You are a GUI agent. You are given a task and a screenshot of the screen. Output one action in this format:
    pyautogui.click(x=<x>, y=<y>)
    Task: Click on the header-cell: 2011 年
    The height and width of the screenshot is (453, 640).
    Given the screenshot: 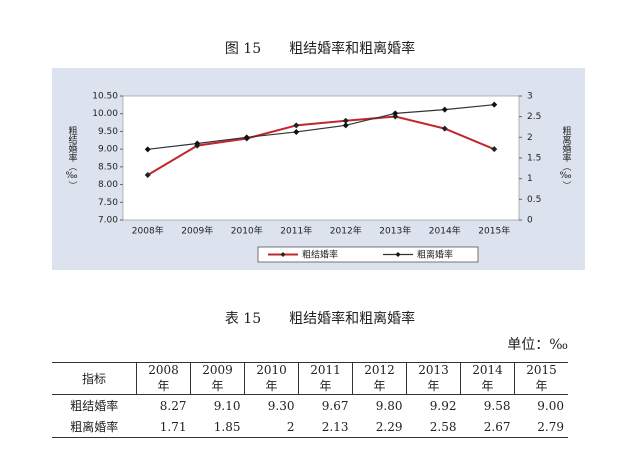 What is the action you would take?
    pyautogui.click(x=325, y=378)
    